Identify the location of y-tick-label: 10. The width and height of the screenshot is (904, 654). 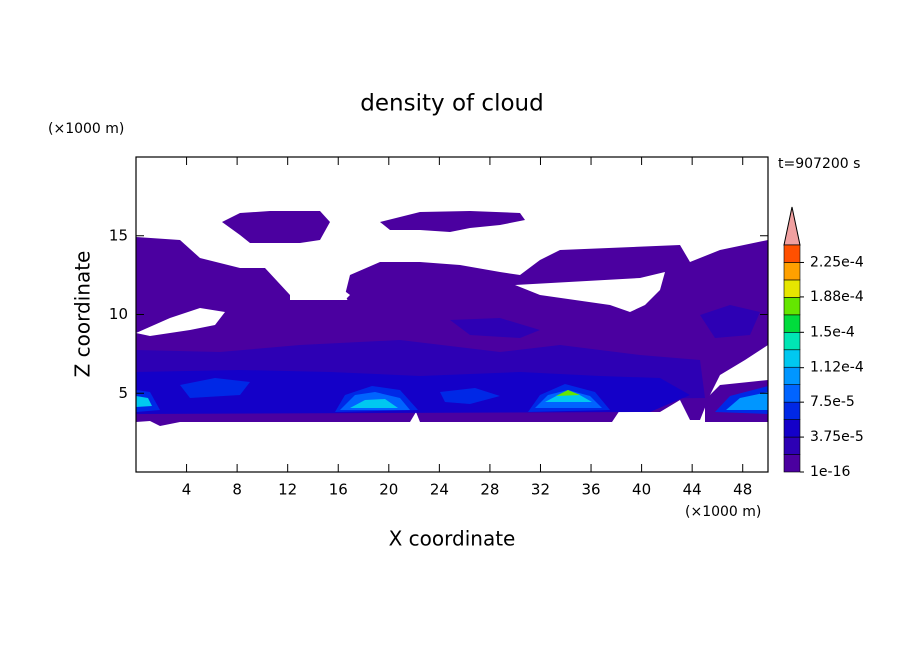
(118, 314).